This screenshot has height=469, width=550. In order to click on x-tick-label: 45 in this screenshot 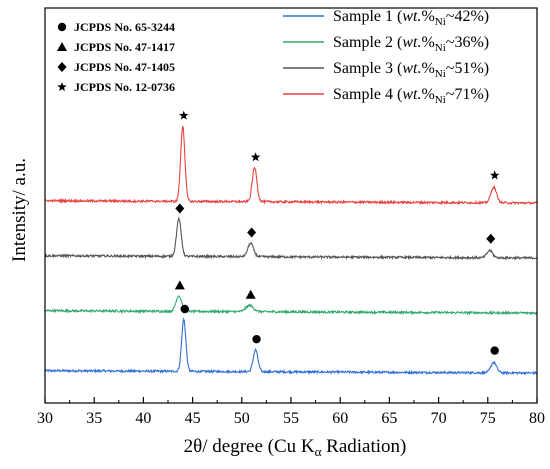, I will do `click(193, 418)`.